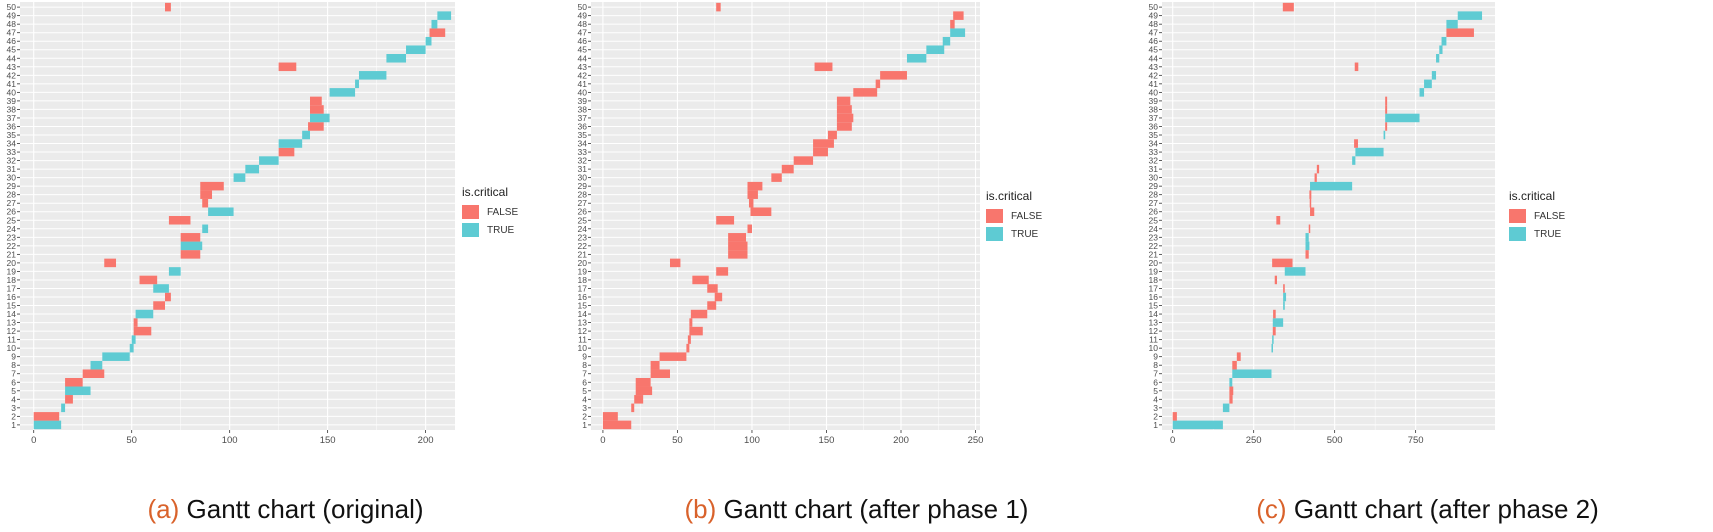 This screenshot has width=1713, height=532. I want to click on y-tick-label: 16, so click(12, 297).